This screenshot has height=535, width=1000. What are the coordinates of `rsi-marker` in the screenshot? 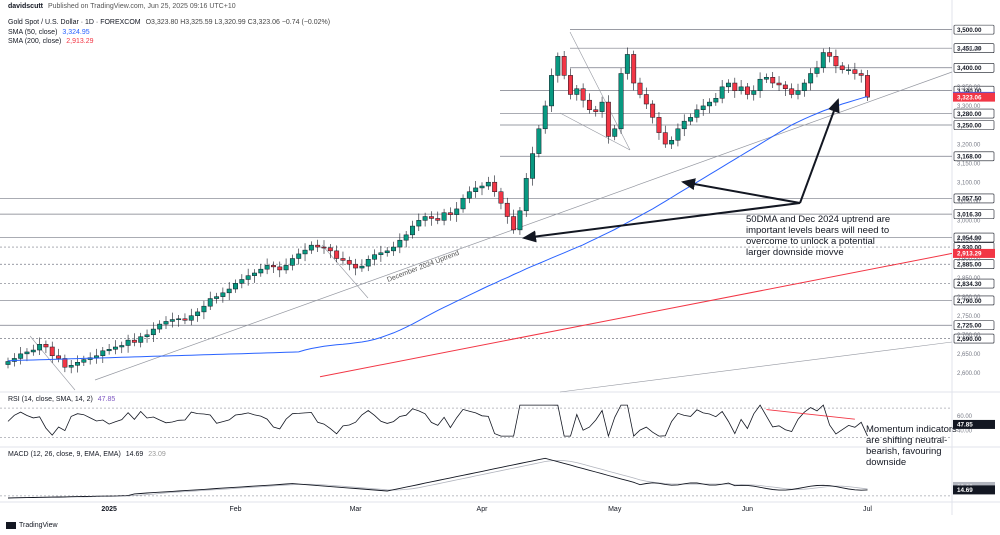 It's located at (974, 424).